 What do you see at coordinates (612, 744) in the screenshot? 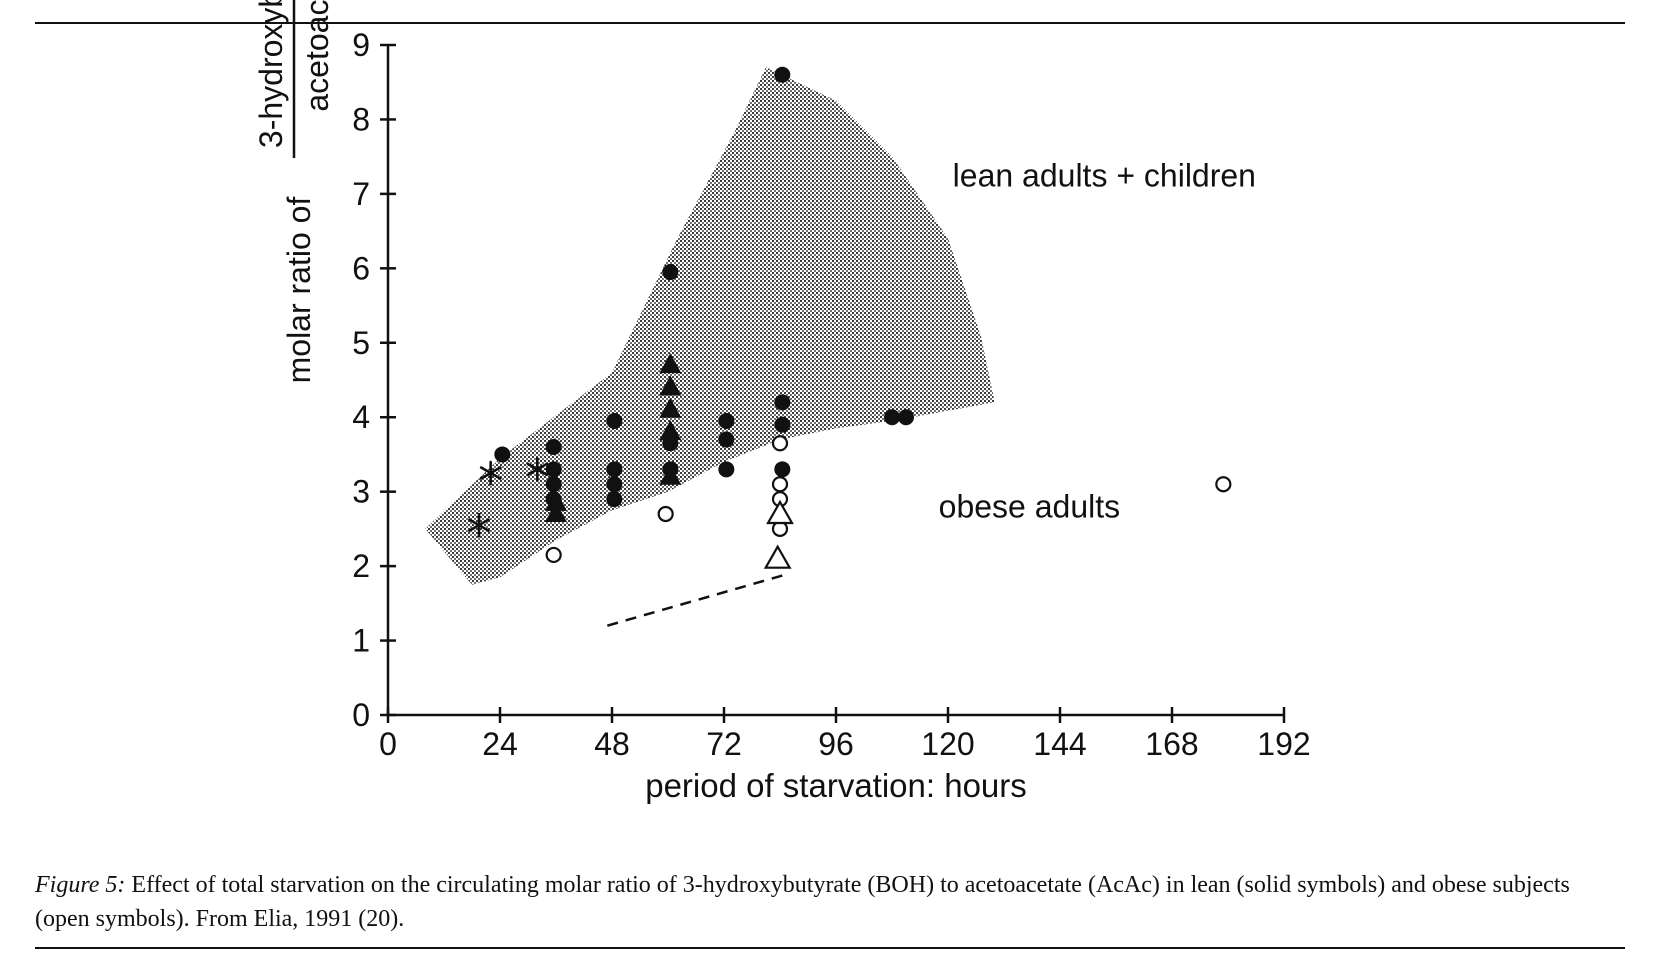
I see `x-tick-label: 48` at bounding box center [612, 744].